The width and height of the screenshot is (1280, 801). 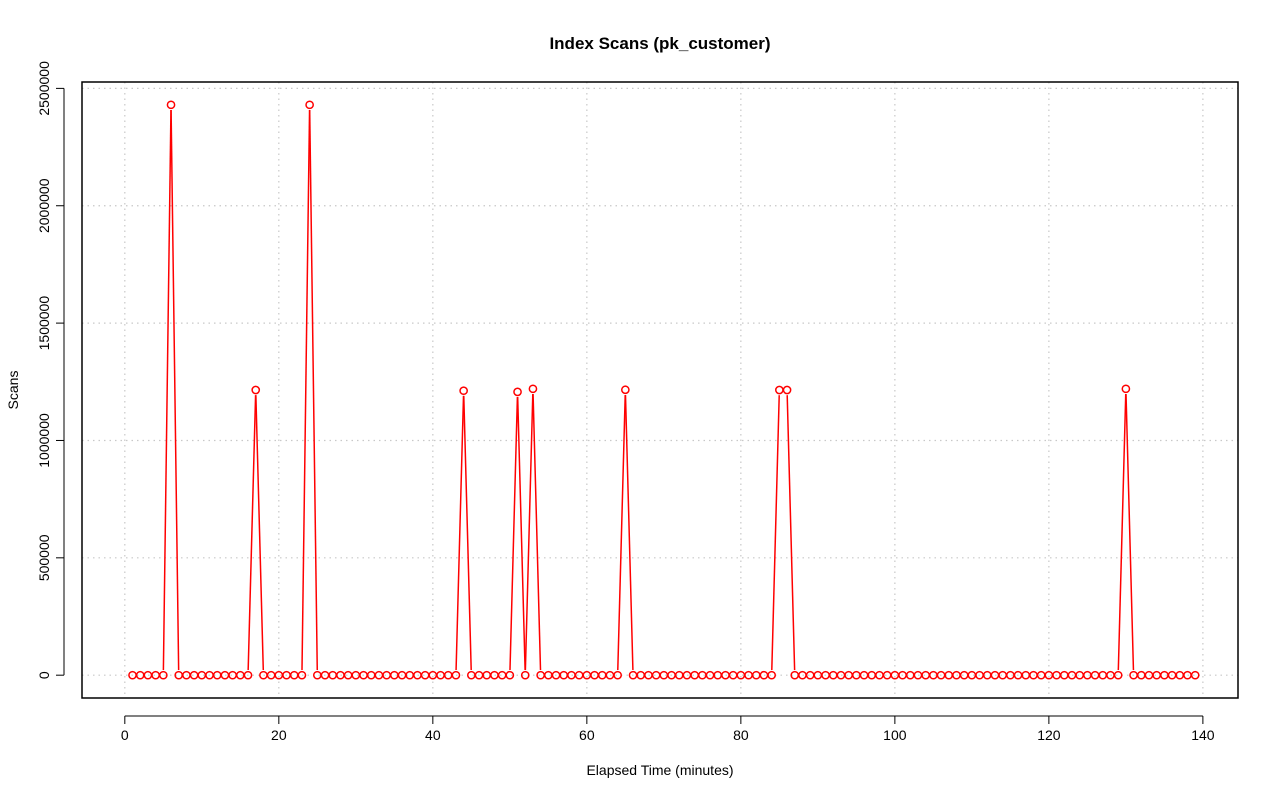 What do you see at coordinates (433, 735) in the screenshot?
I see `x-tick-label: 40` at bounding box center [433, 735].